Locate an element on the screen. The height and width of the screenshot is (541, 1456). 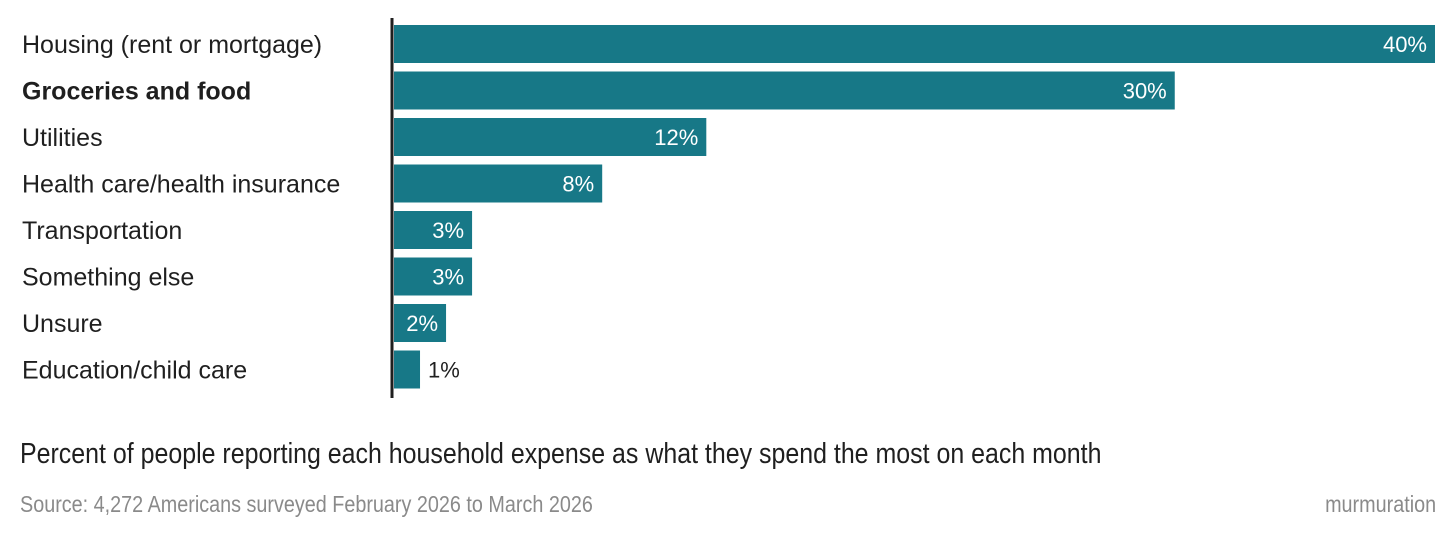
category-label: Something else is located at coordinates (108, 278).